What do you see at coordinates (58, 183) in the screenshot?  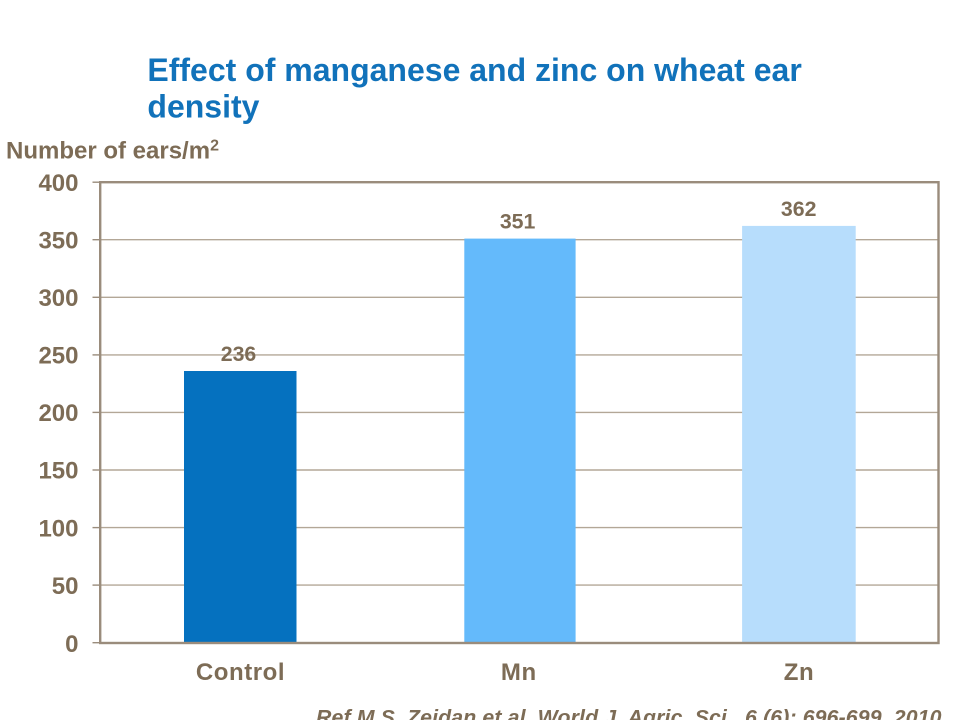 I see `svg-text: 400` at bounding box center [58, 183].